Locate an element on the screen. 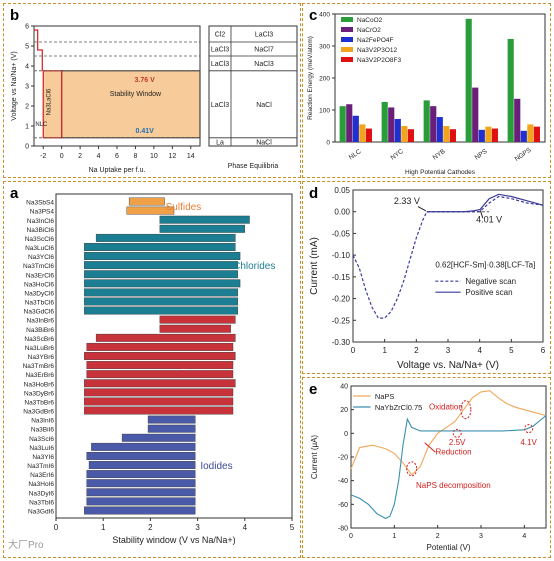 Image resolution: width=554 pixels, height=561 pixels. compound-label: Na3LuCl6 is located at coordinates (39, 248).